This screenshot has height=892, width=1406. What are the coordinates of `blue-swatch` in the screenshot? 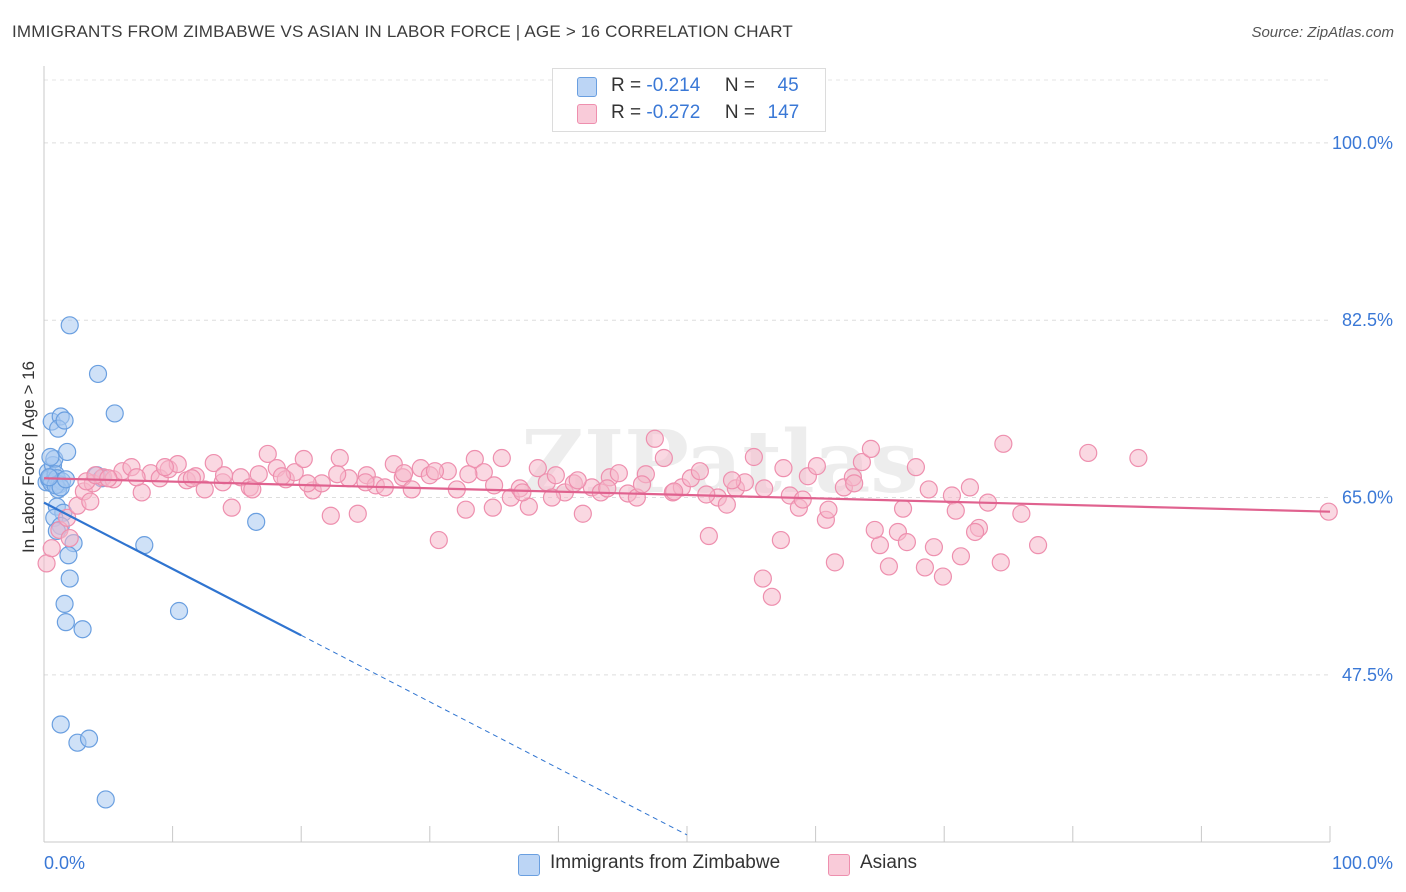 It's located at (587, 87).